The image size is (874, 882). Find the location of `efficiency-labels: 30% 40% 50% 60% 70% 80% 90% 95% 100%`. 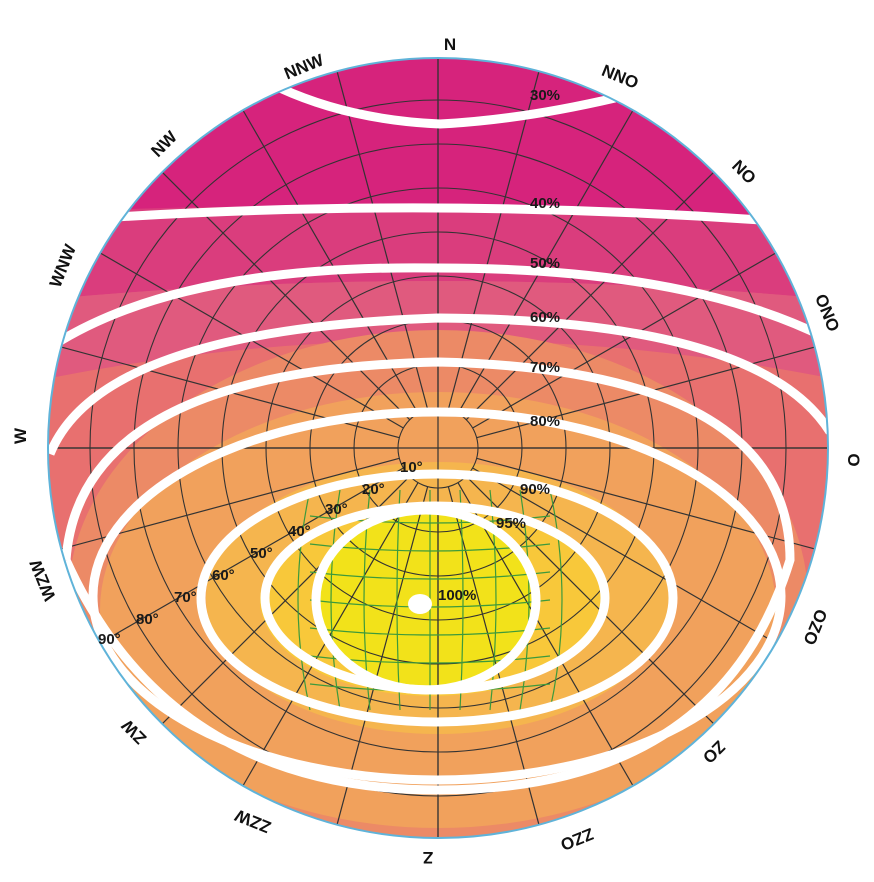

efficiency-labels: 30% 40% 50% 60% 70% 80% 90% 95% 100% is located at coordinates (499, 345).